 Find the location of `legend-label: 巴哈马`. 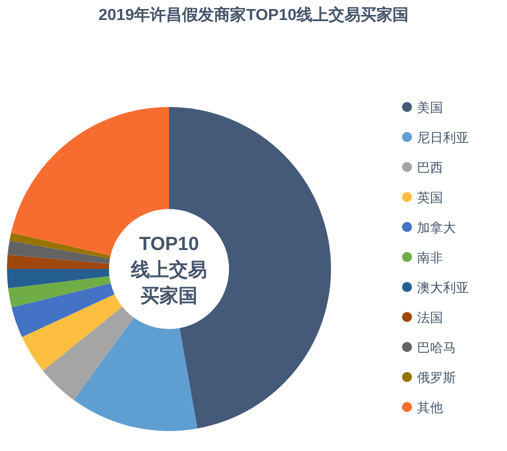

legend-label: 巴哈马 is located at coordinates (436, 347).